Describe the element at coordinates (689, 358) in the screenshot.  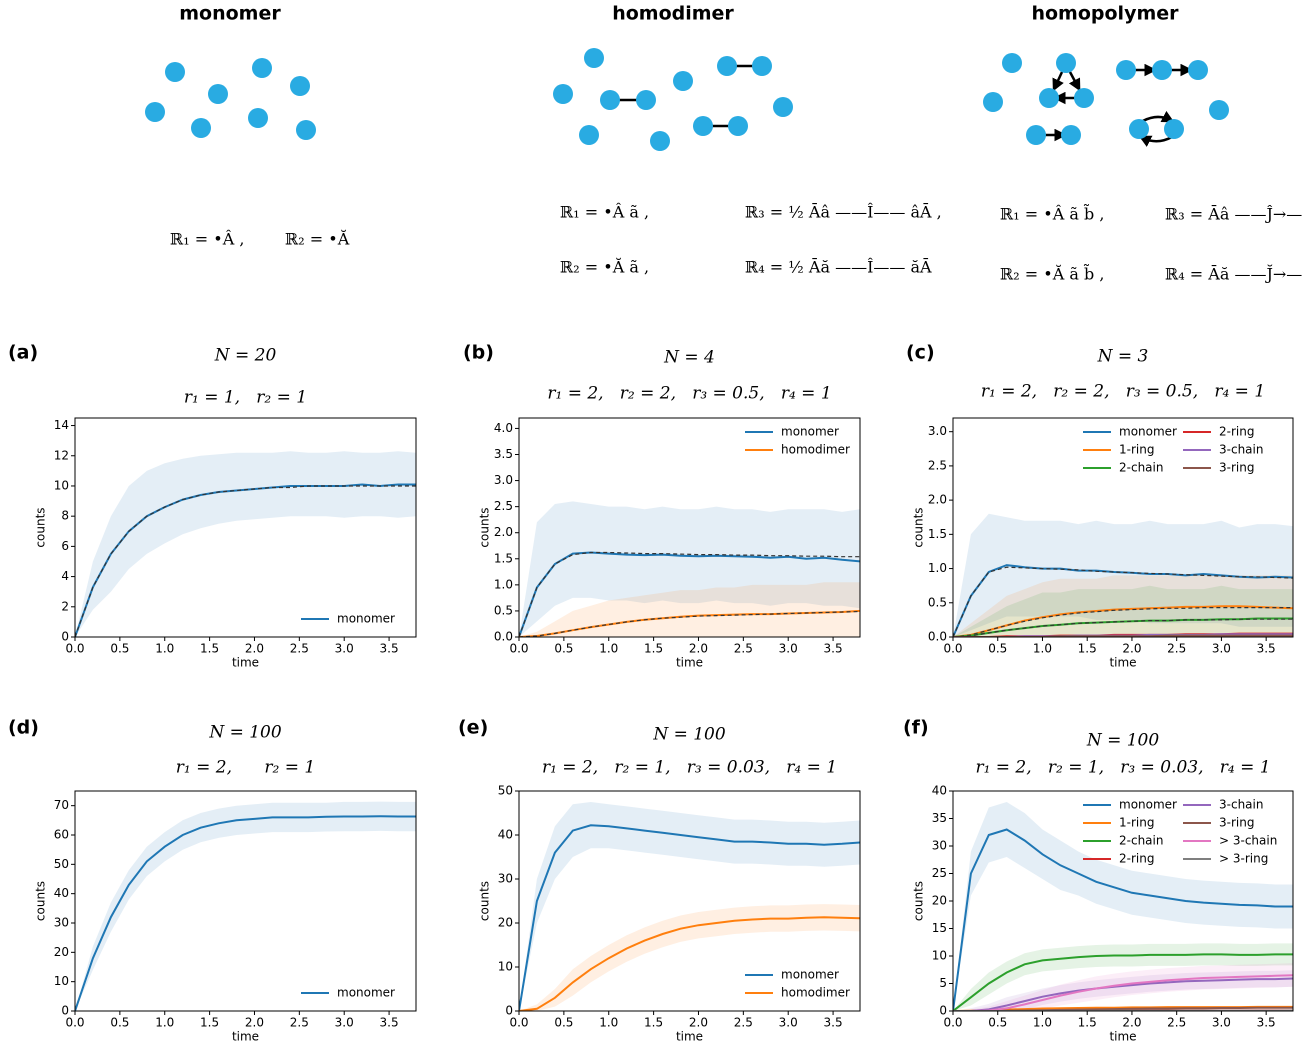
I see `chart-title: N = 4` at that location.